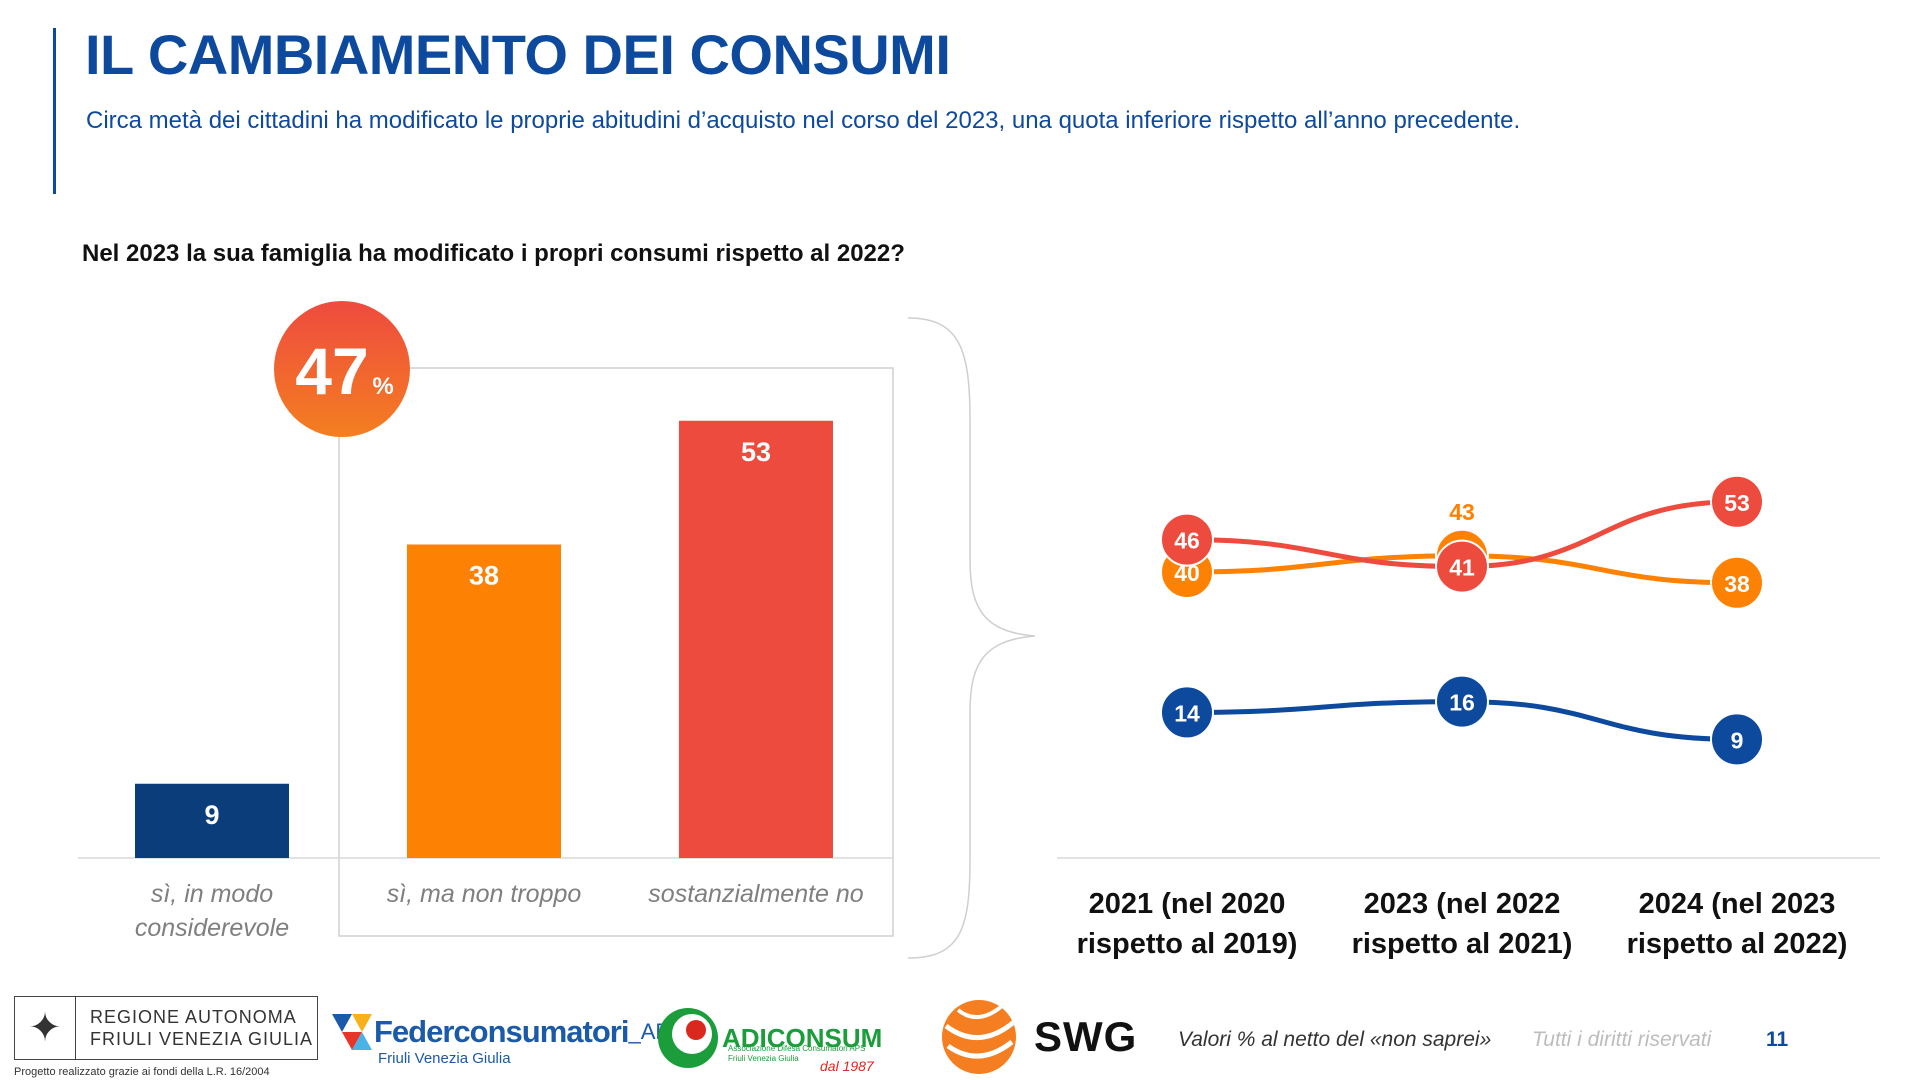 The image size is (1920, 1080). I want to click on bar-value-label: 53, so click(756, 452).